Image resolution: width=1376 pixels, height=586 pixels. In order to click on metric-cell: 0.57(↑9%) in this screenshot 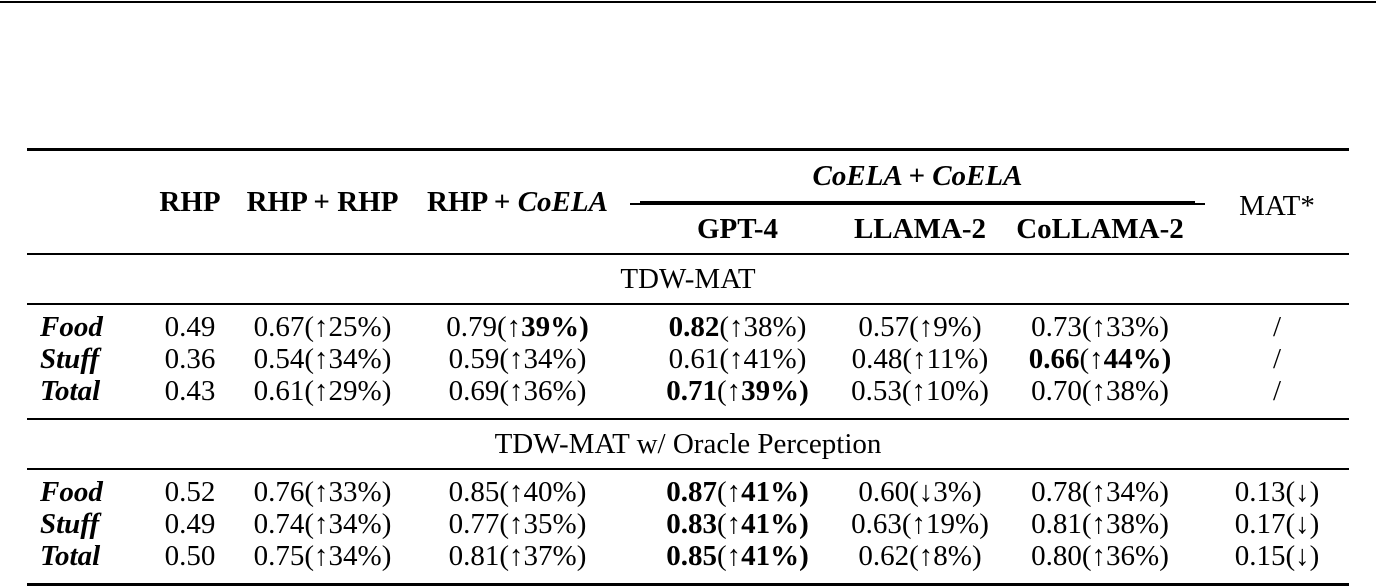, I will do `click(920, 323)`.